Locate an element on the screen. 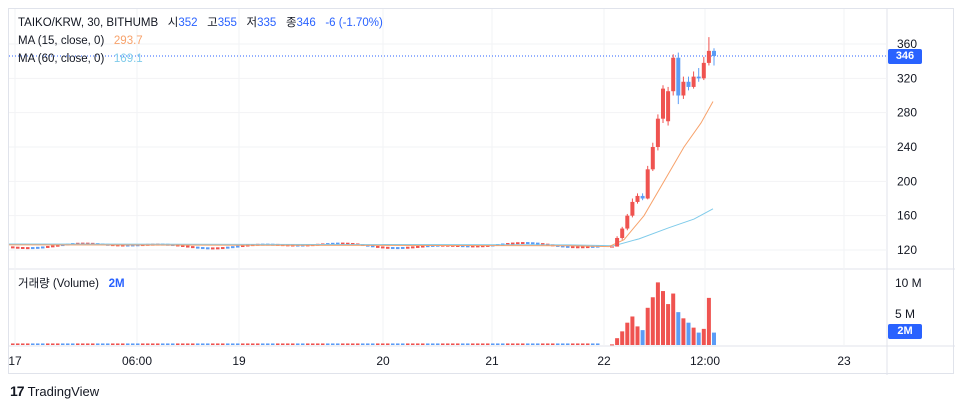 Image resolution: width=962 pixels, height=409 pixels. volume-legend: 거래량 (Volume) 2M is located at coordinates (71, 284).